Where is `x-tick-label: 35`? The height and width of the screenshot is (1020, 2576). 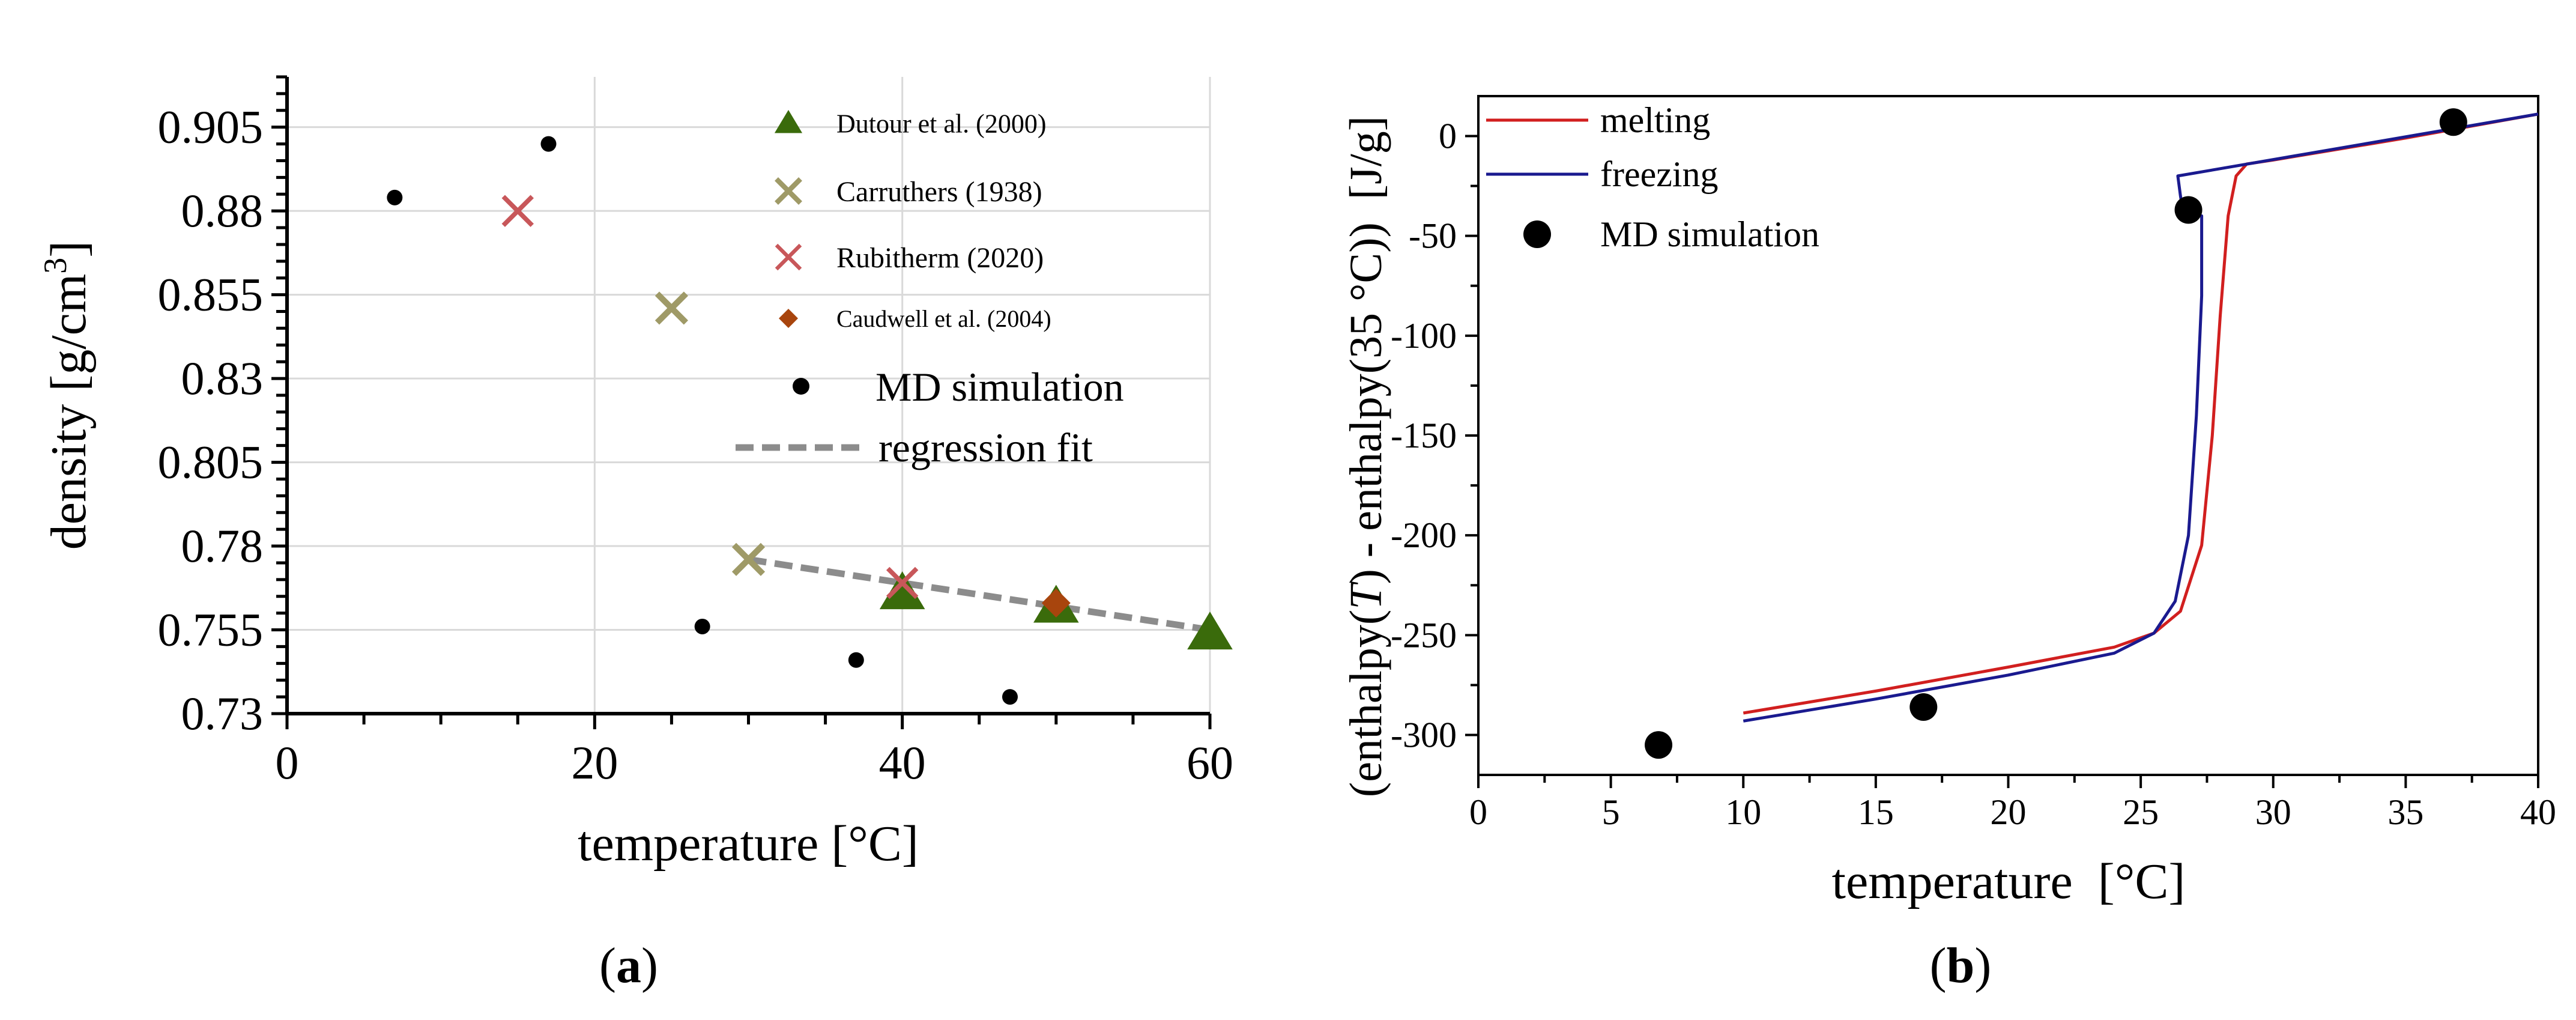 x-tick-label: 35 is located at coordinates (2405, 812).